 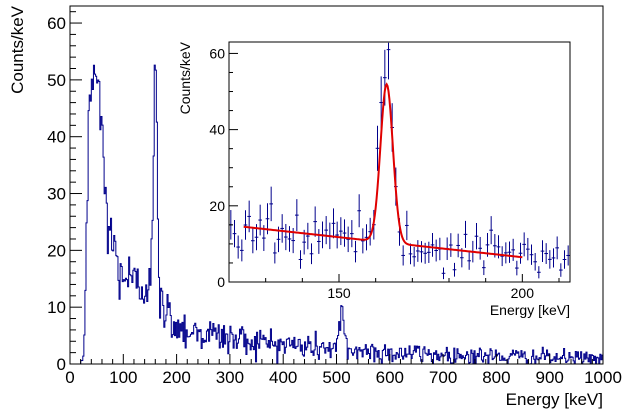 I want to click on main-x-tick-label: 300, so click(x=230, y=377).